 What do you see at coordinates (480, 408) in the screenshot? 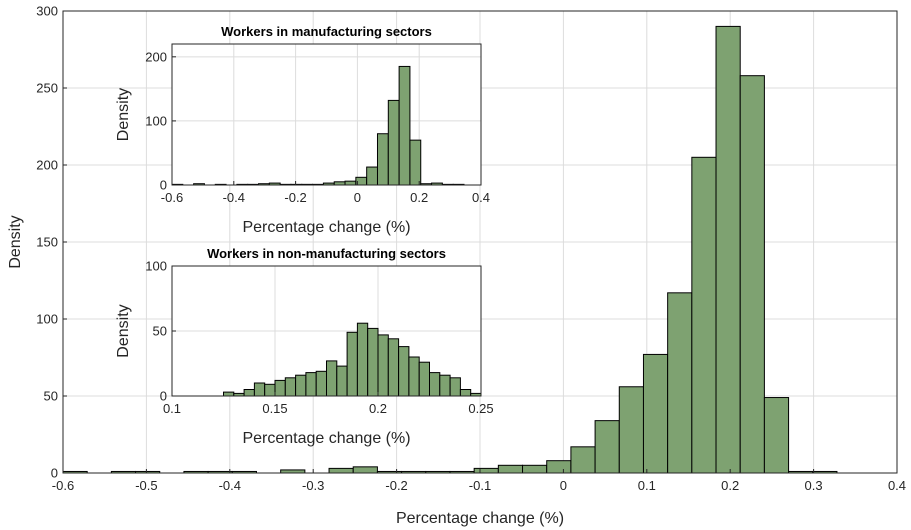
I see `x-tick-label: 0.25` at bounding box center [480, 408].